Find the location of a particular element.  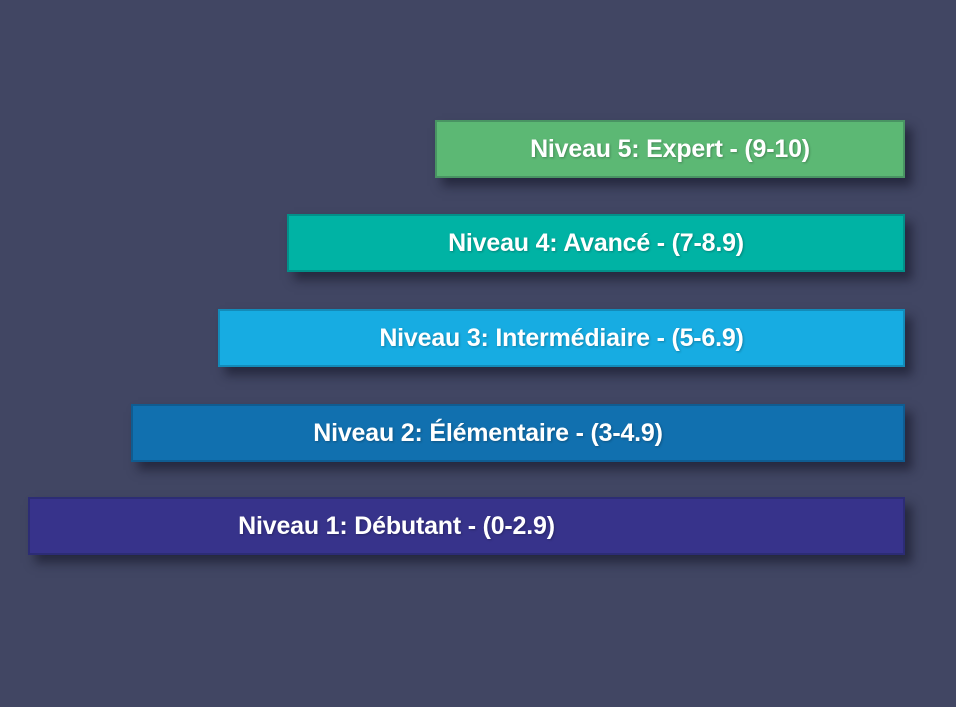

level-bar-niveau-5: Niveau 5: Expert - (9-10) is located at coordinates (670, 149).